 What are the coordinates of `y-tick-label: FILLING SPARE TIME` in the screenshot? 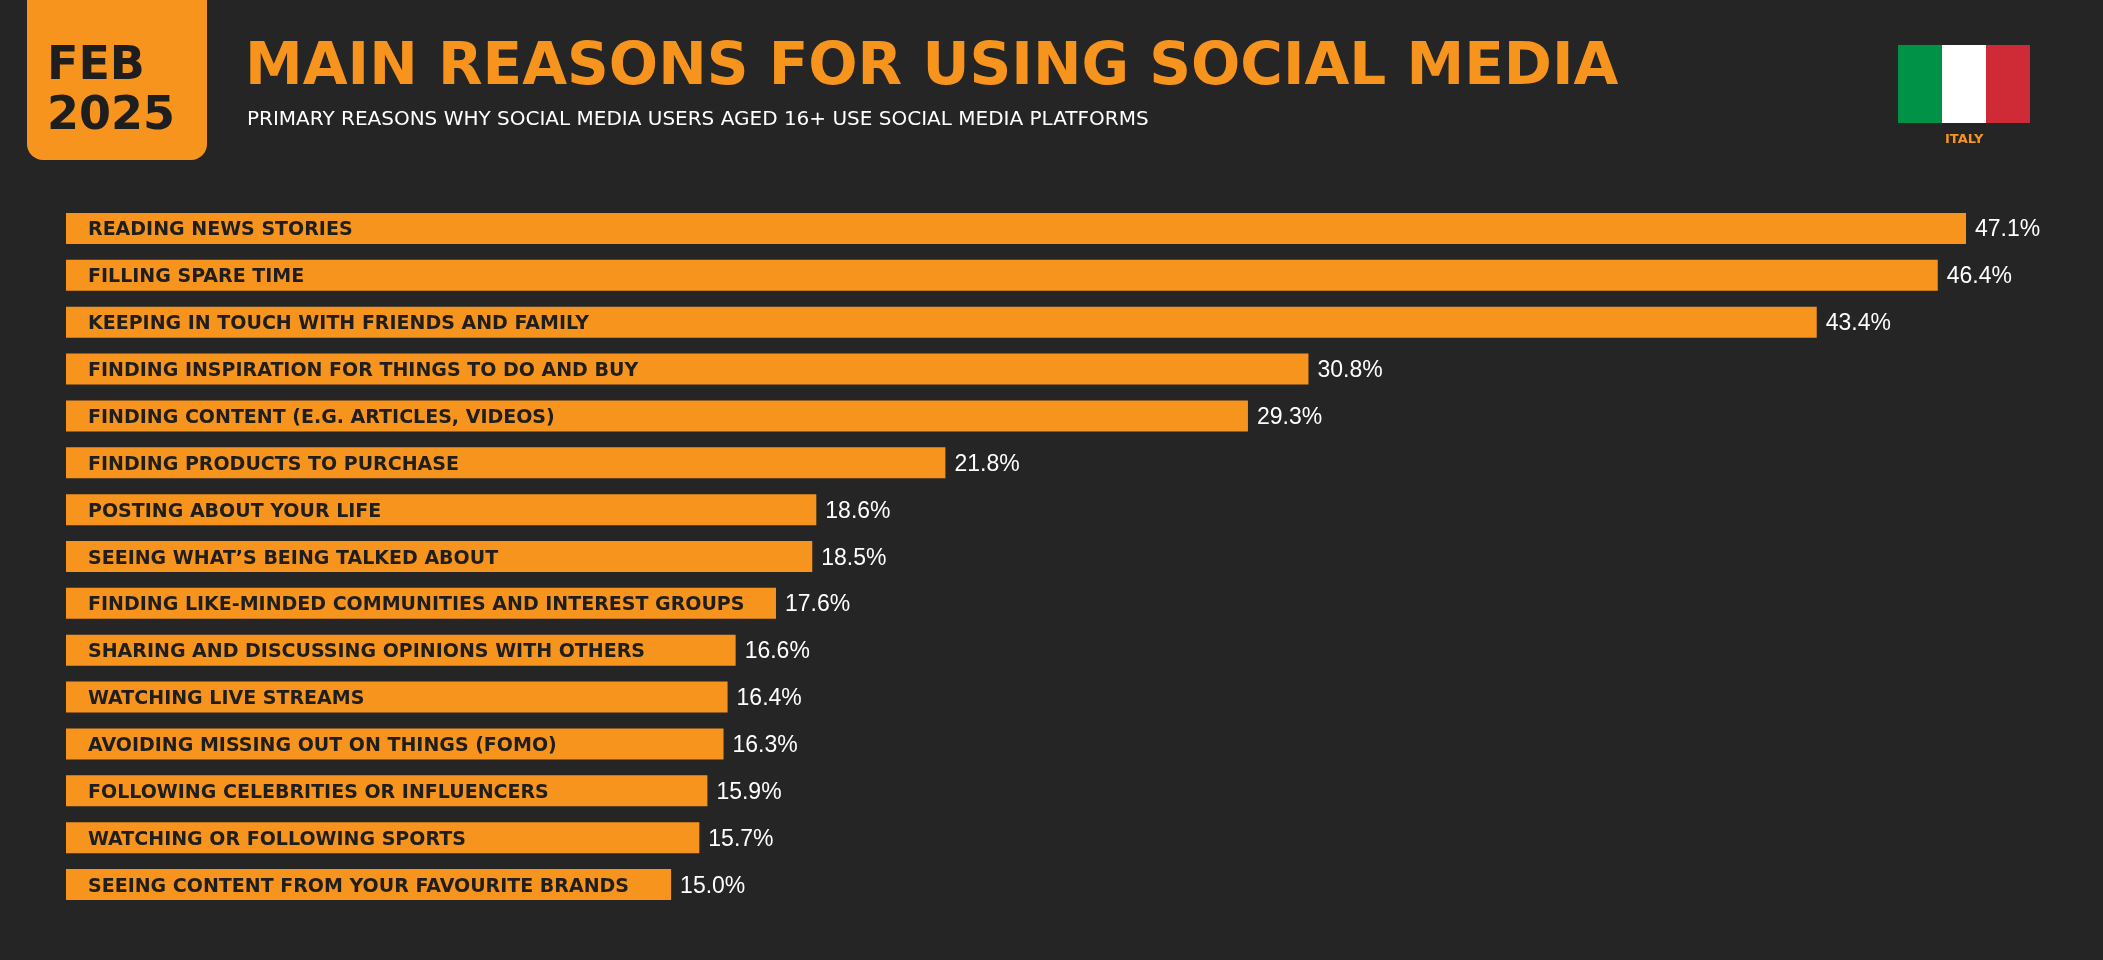 It's located at (196, 275).